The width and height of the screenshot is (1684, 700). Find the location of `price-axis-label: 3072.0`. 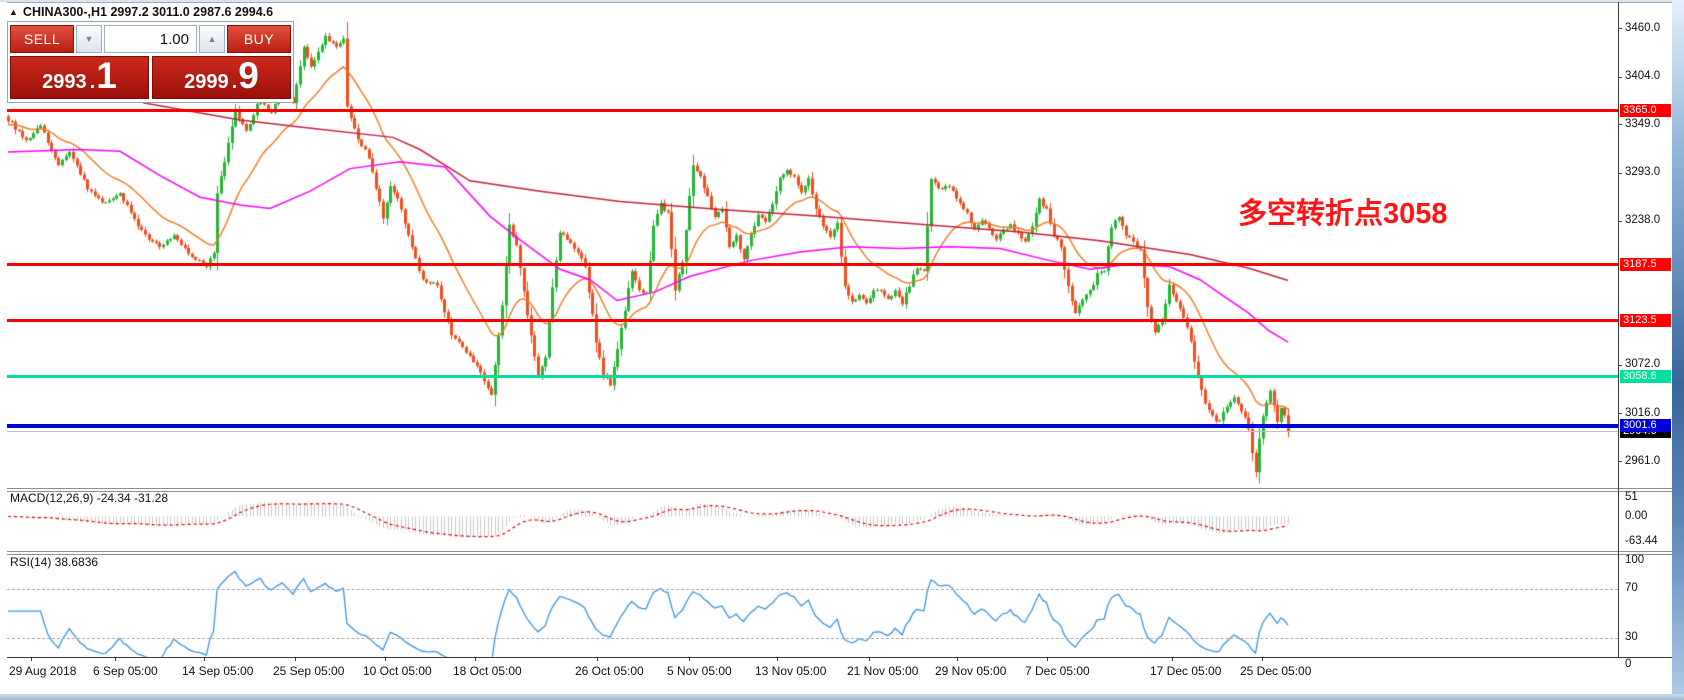

price-axis-label: 3072.0 is located at coordinates (1643, 364).